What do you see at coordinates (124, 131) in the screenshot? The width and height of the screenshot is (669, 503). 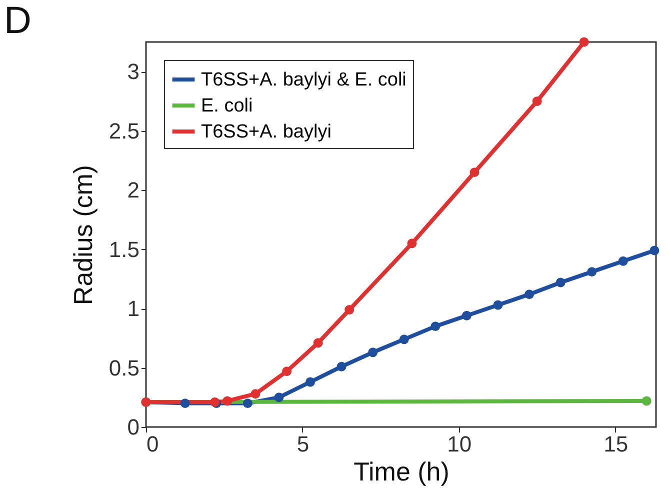 I see `y-tick-label: 2.5` at bounding box center [124, 131].